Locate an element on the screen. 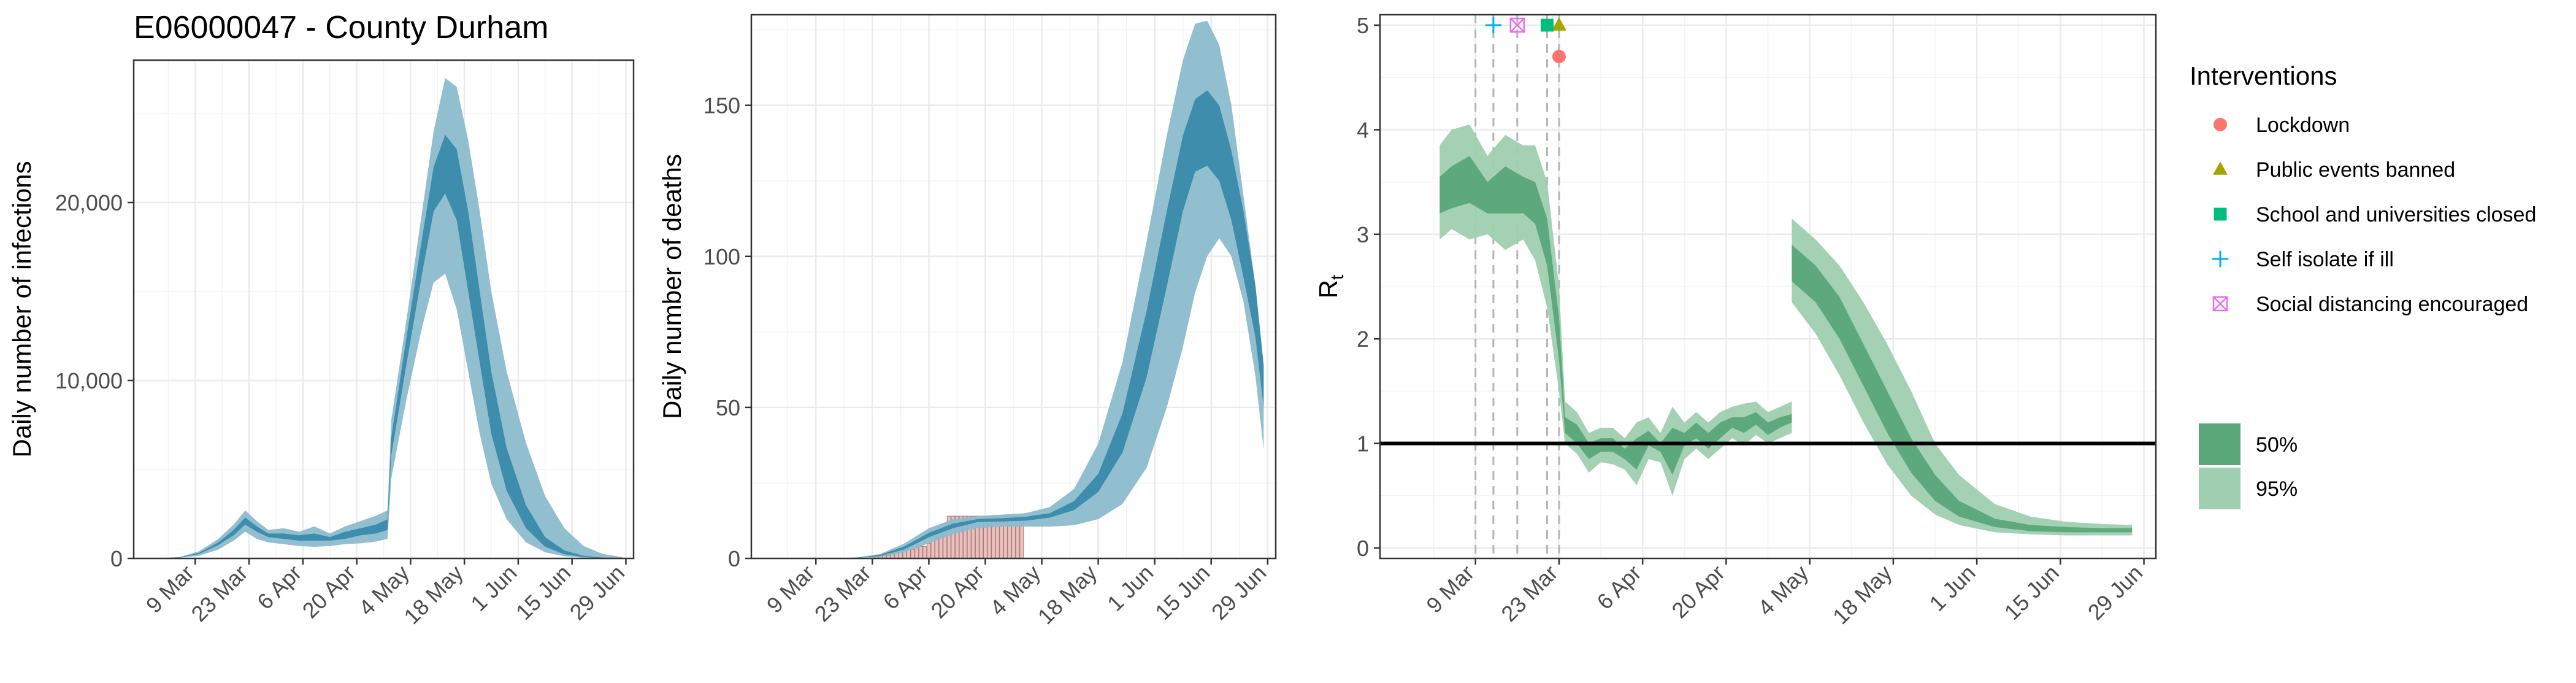 The image size is (2576, 683). y-axis-label: Daily number of deaths is located at coordinates (671, 286).